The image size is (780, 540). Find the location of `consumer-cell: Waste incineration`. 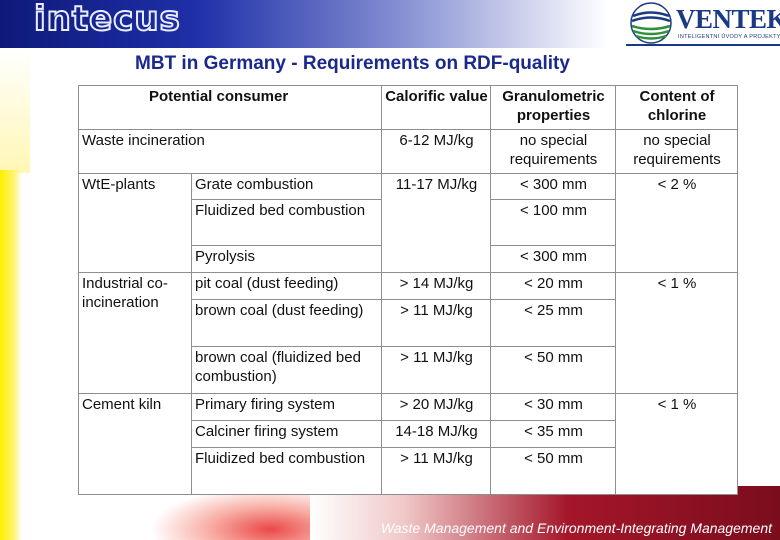

consumer-cell: Waste incineration is located at coordinates (230, 151).